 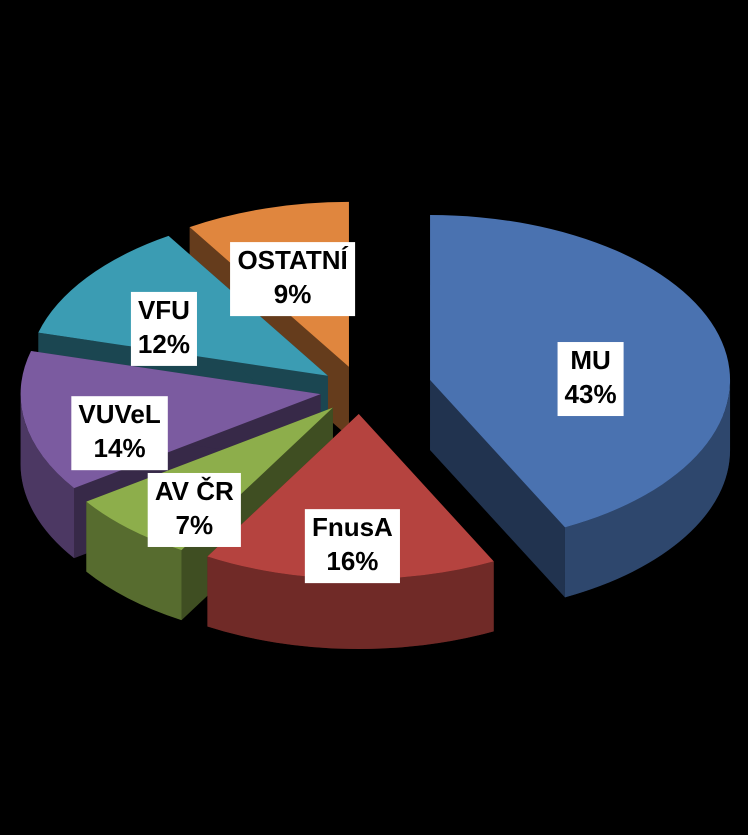 I want to click on data-label: MU 43%, so click(x=590, y=379).